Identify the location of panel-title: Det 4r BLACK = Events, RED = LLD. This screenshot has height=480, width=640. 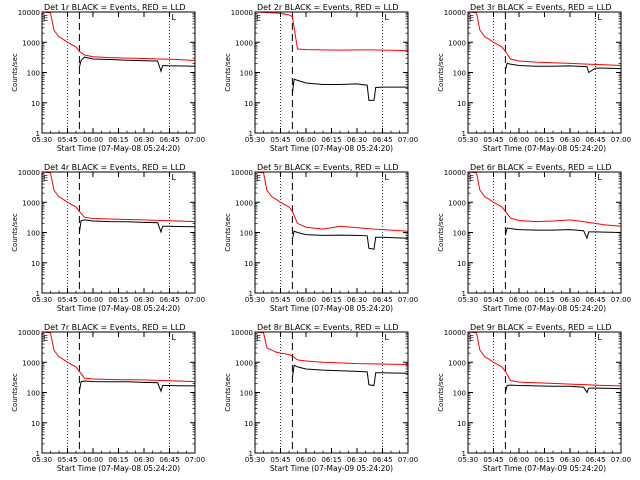
(115, 167).